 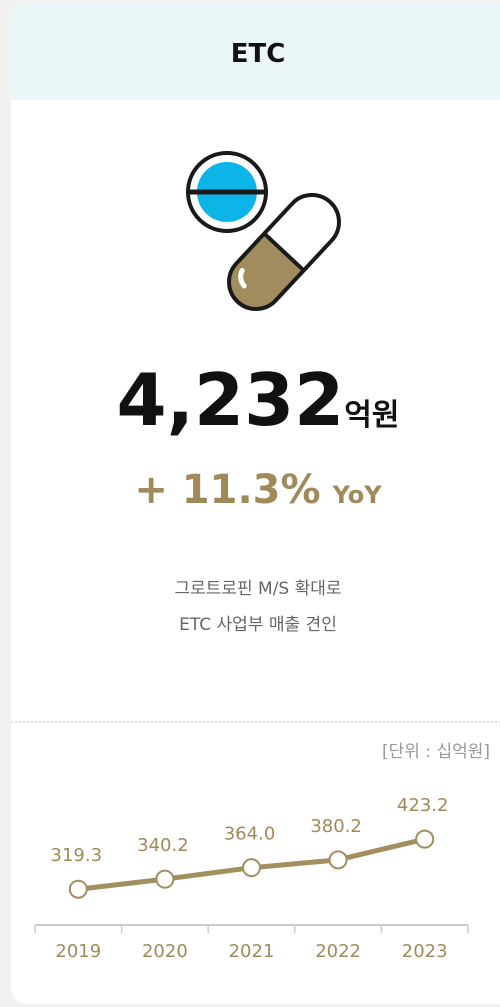 What do you see at coordinates (227, 490) in the screenshot?
I see `change-value: + 11.3%` at bounding box center [227, 490].